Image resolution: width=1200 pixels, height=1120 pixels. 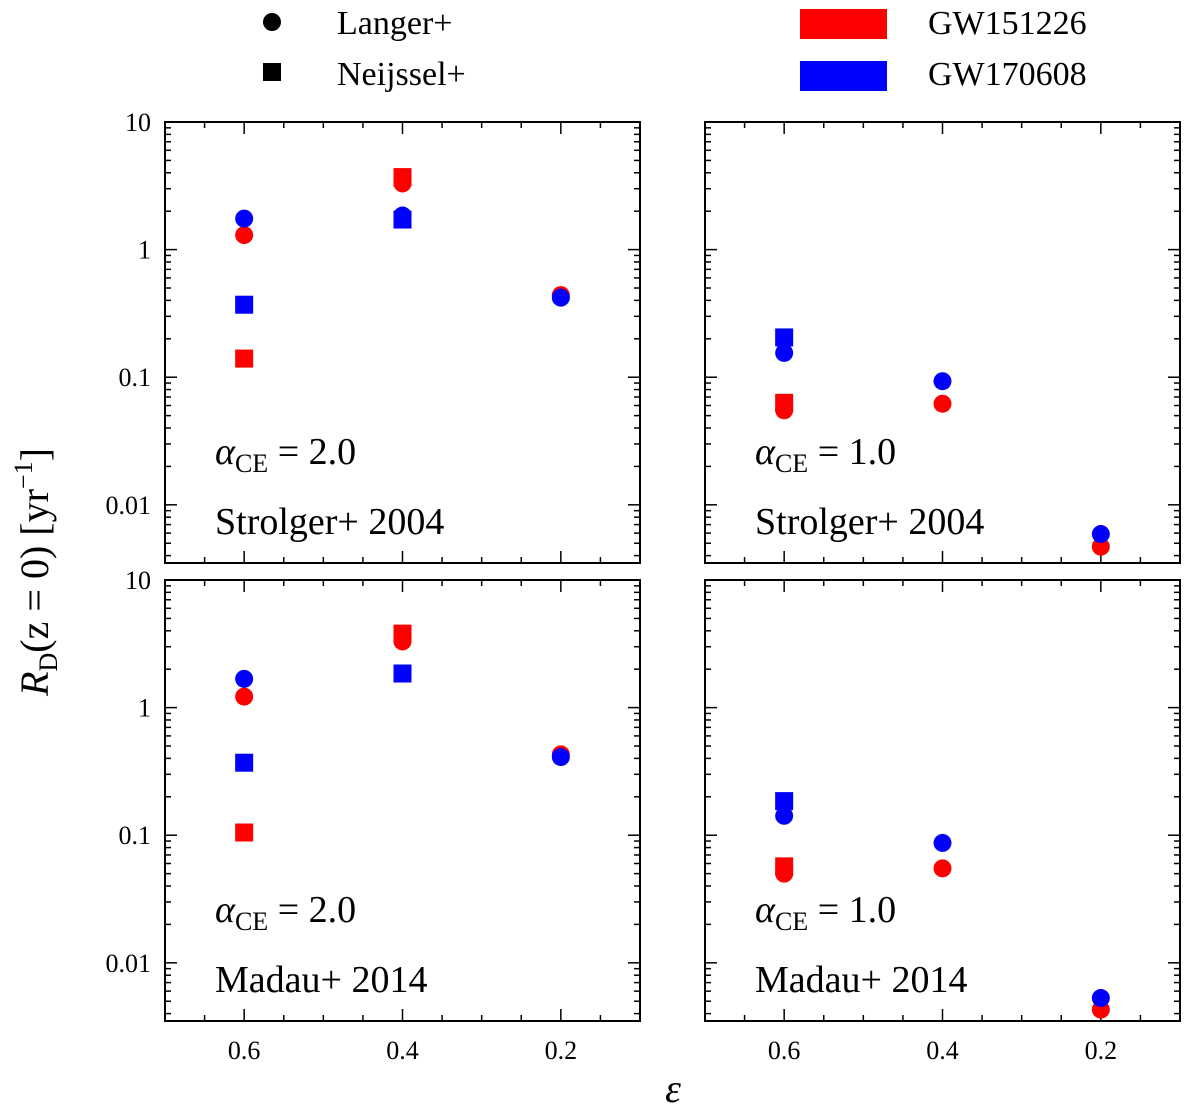 I want to click on legend-langer-label: Langer+, so click(x=394, y=23).